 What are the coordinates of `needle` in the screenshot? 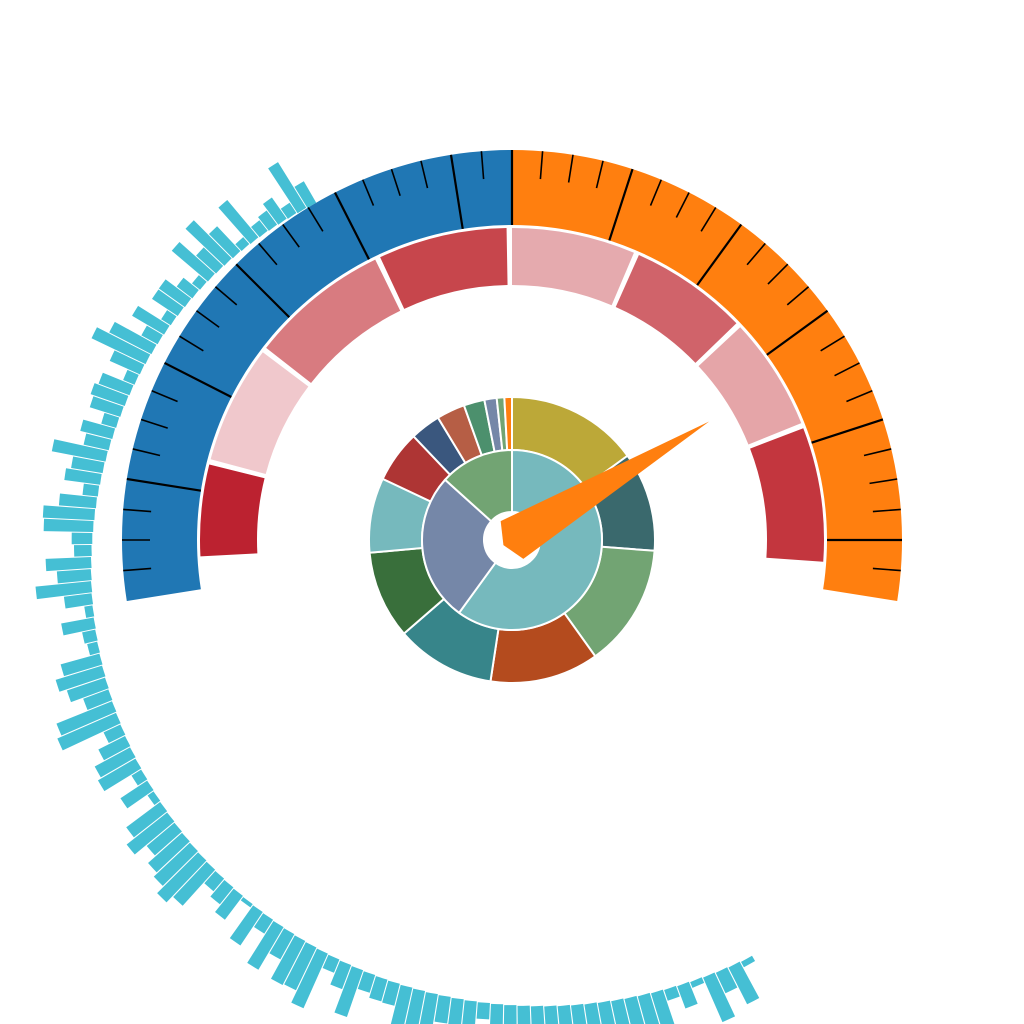 It's located at (605, 490).